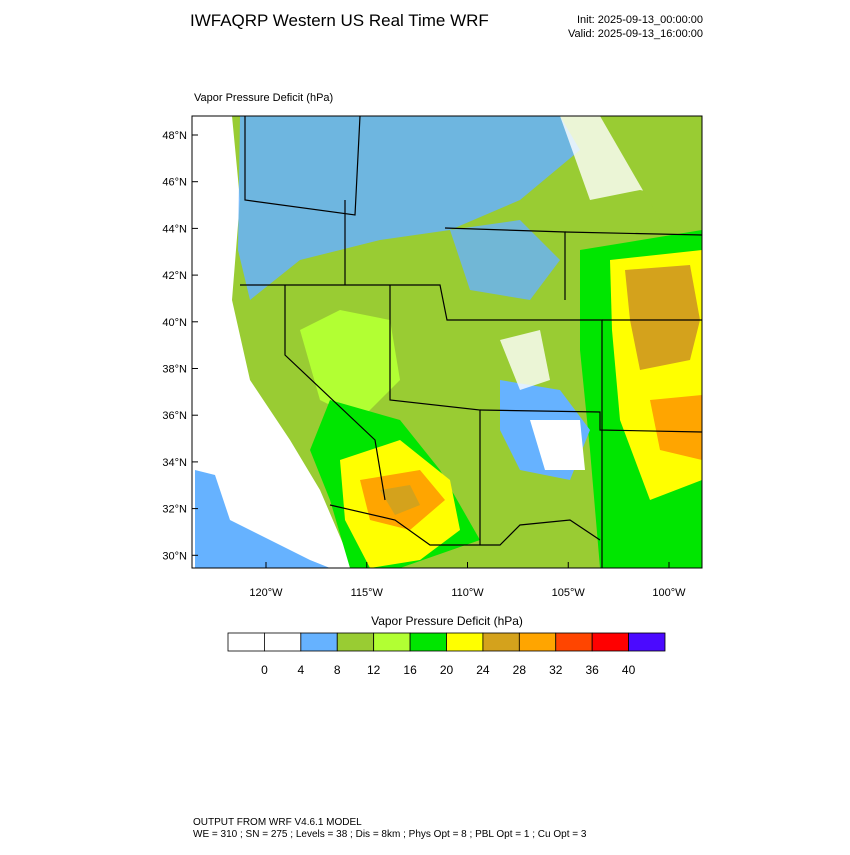  What do you see at coordinates (447, 621) in the screenshot?
I see `colorbar-title: Vapor Pressure Deficit (hPa)` at bounding box center [447, 621].